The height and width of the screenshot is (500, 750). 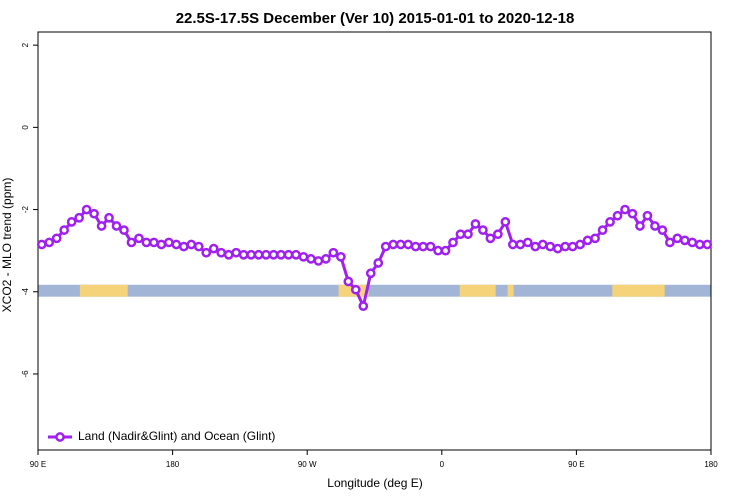 What do you see at coordinates (374, 290) in the screenshot?
I see `ocean-band` at bounding box center [374, 290].